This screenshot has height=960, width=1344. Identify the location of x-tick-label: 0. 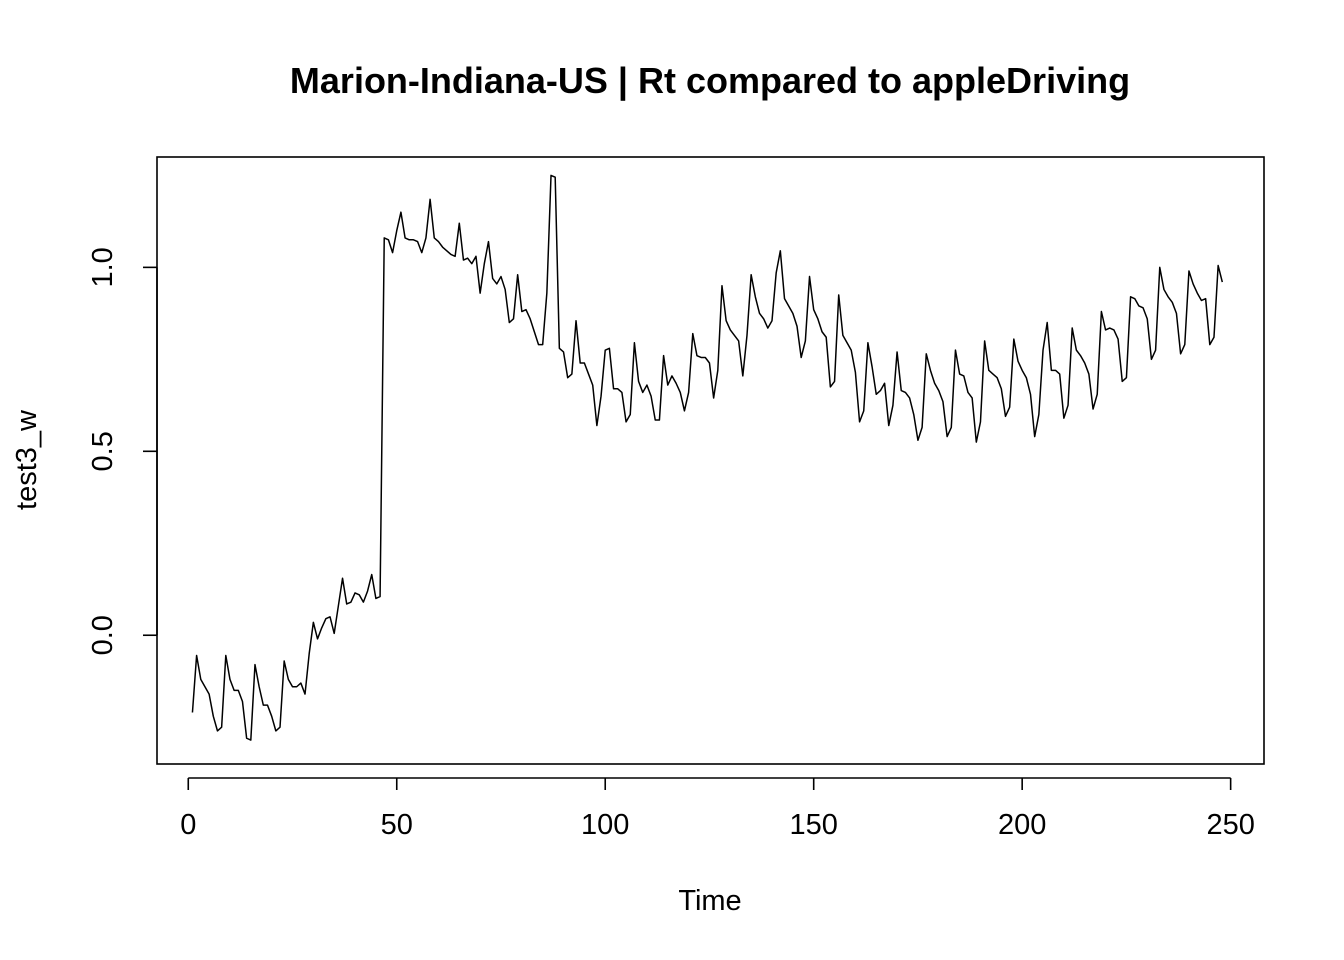
(188, 825).